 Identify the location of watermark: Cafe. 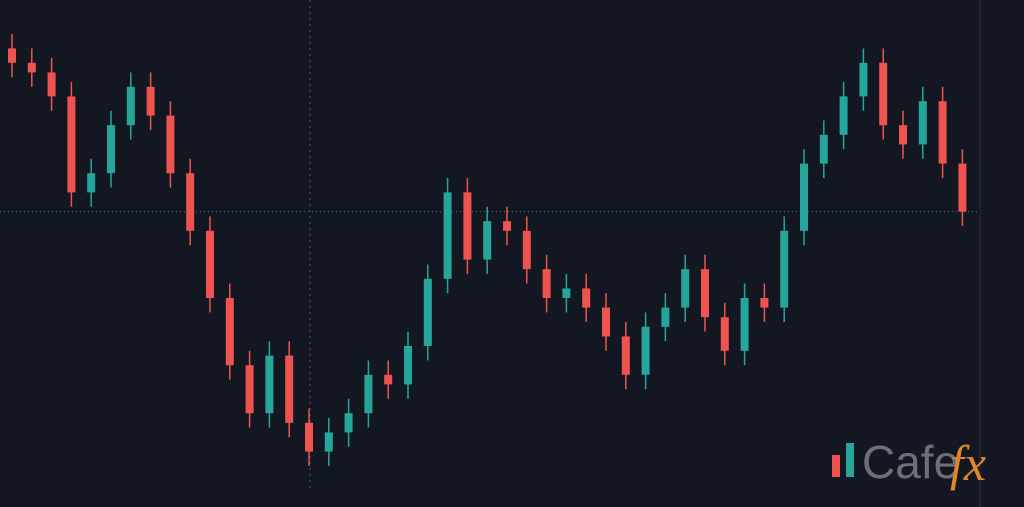
(910, 462).